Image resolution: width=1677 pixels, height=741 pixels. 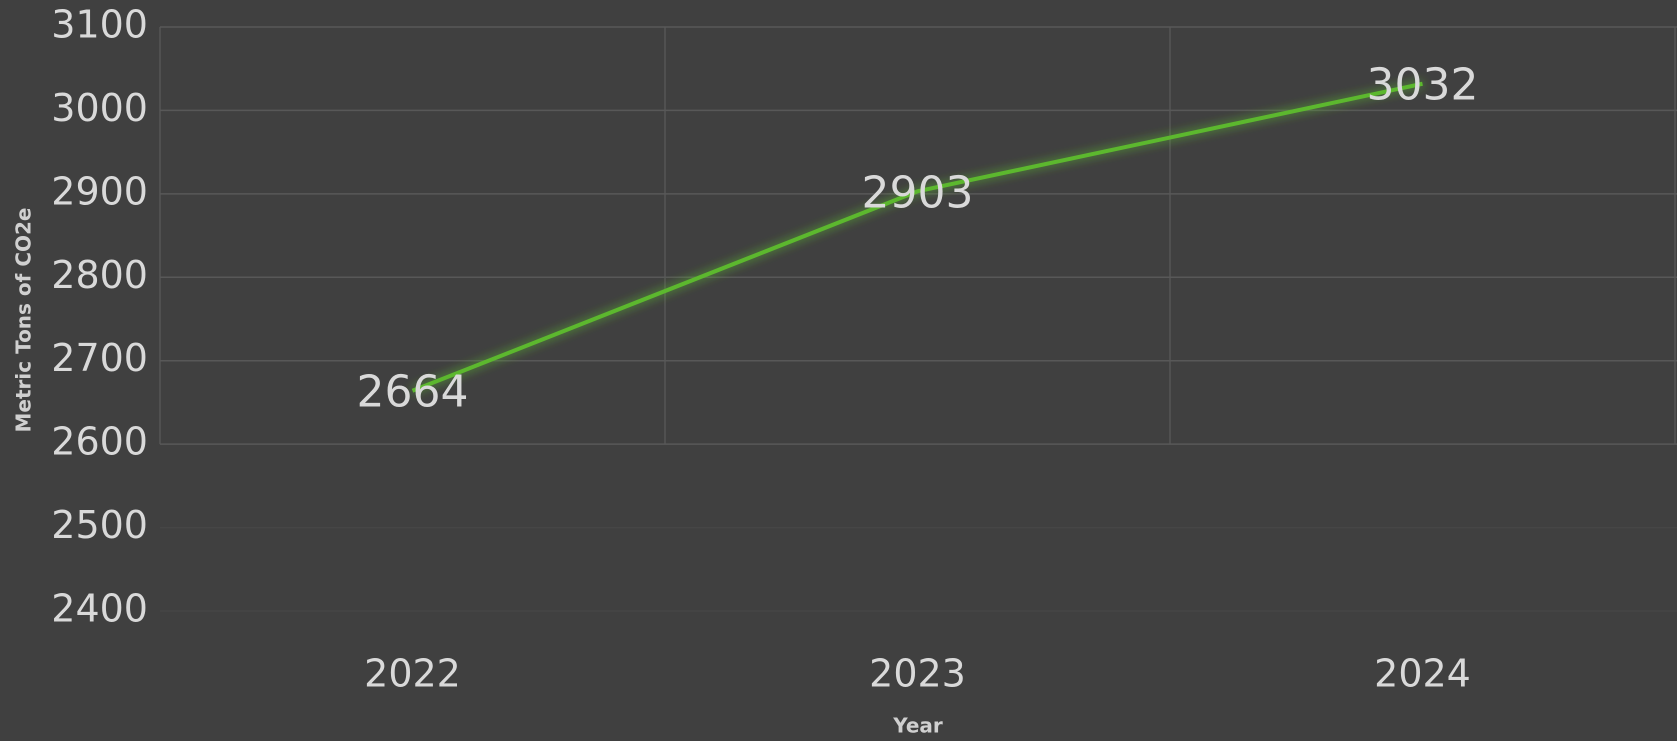 What do you see at coordinates (918, 192) in the screenshot?
I see `data-label: 2903` at bounding box center [918, 192].